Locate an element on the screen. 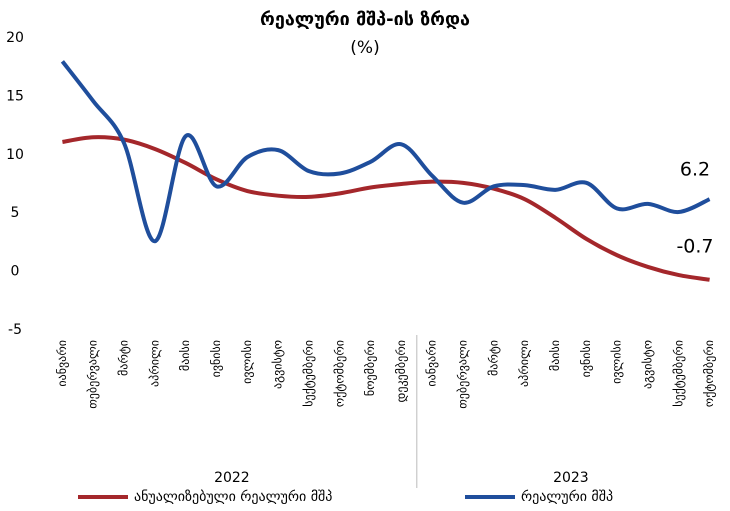 The width and height of the screenshot is (730, 511). chart-title: რეალური მშპ-ის ზრდა is located at coordinates (365, 19).